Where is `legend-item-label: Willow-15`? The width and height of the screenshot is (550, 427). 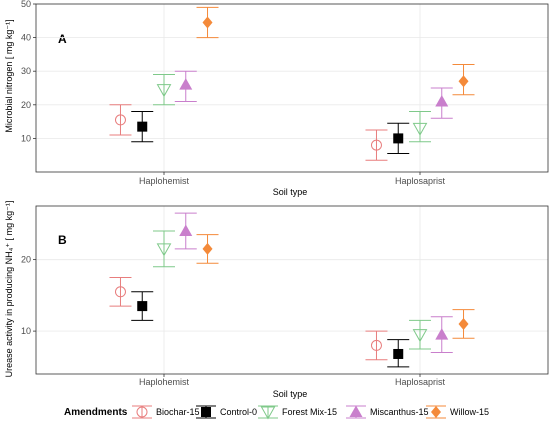
legend-item-label: Willow-15 is located at coordinates (469, 412).